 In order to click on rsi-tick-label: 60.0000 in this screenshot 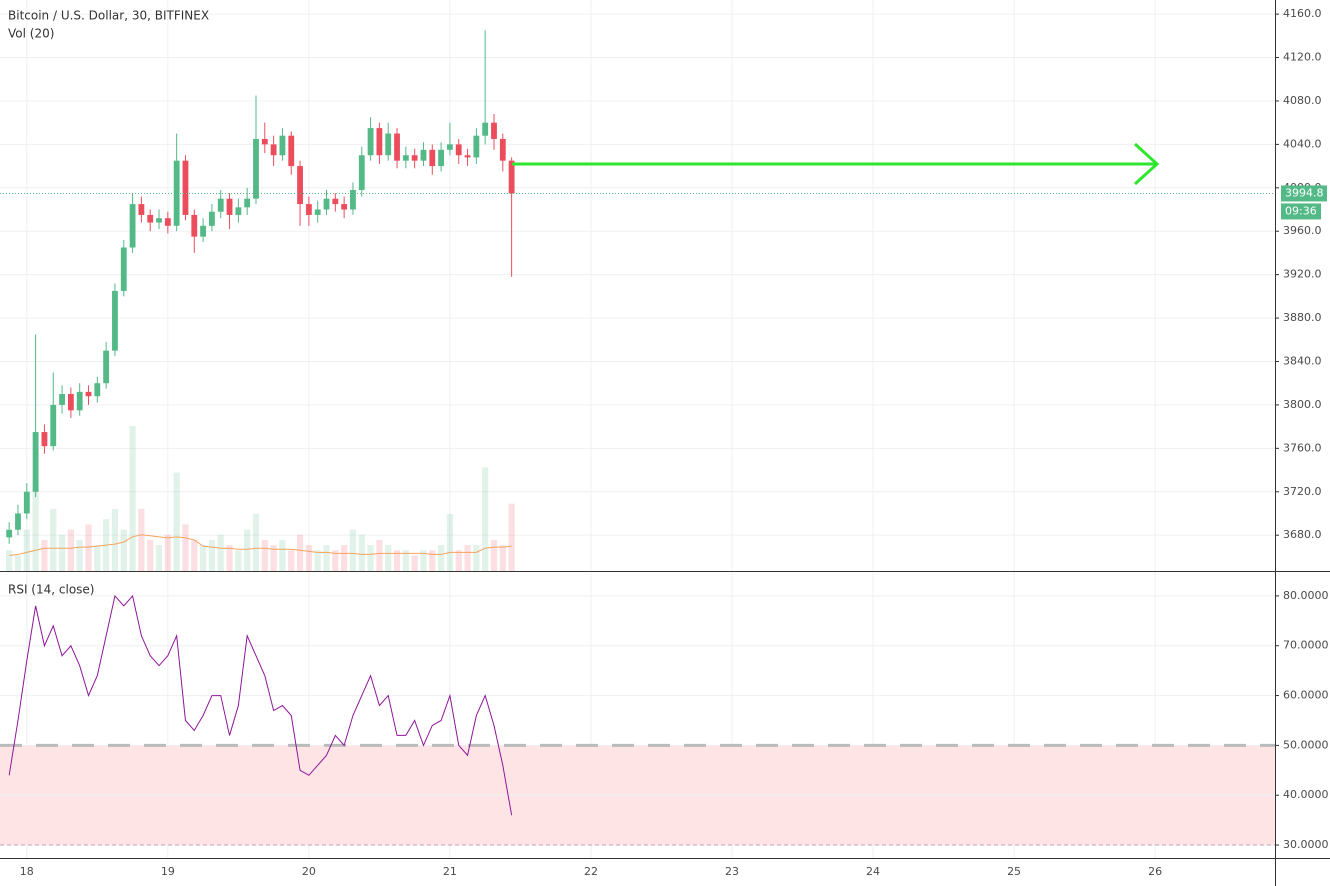, I will do `click(1306, 695)`.